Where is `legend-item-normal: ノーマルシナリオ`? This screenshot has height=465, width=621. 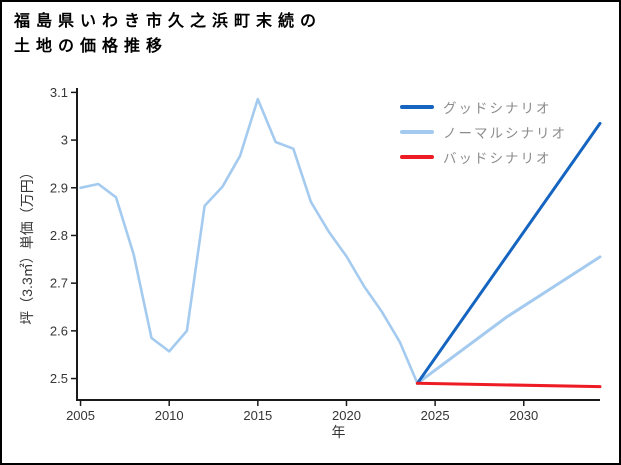 legend-item-normal: ノーマルシナリオ is located at coordinates (483, 131).